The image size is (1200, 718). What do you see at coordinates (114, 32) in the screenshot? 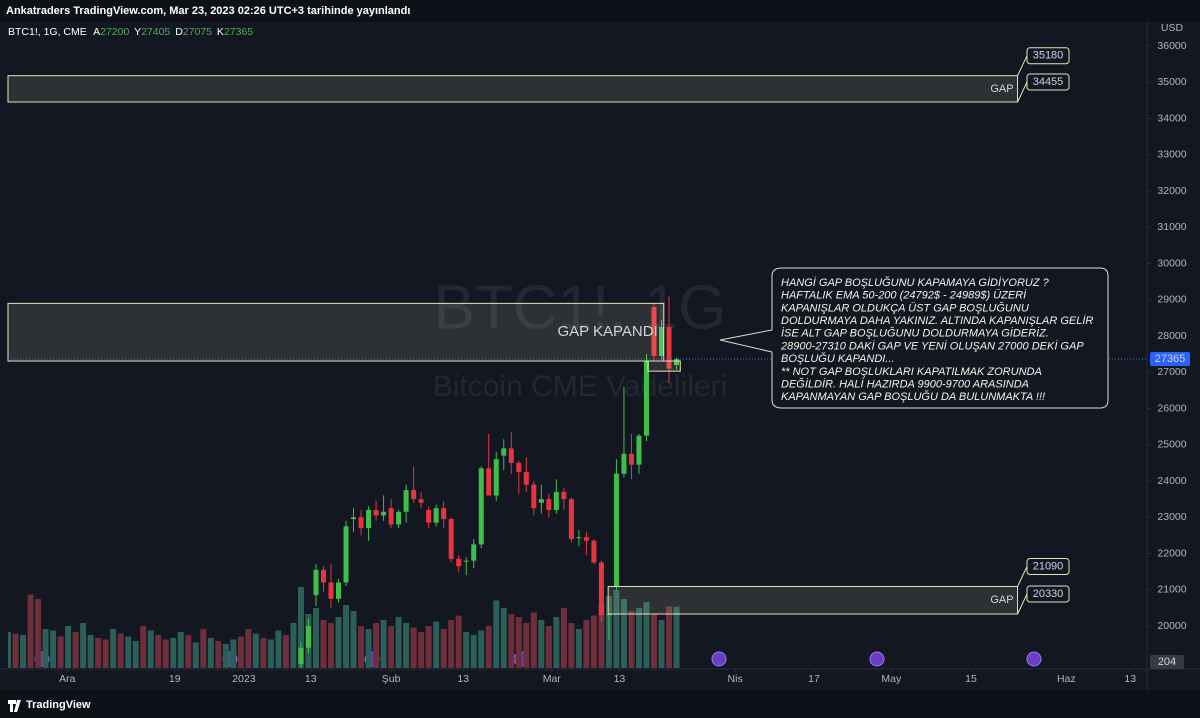
I see `ohlc-value: 27200` at bounding box center [114, 32].